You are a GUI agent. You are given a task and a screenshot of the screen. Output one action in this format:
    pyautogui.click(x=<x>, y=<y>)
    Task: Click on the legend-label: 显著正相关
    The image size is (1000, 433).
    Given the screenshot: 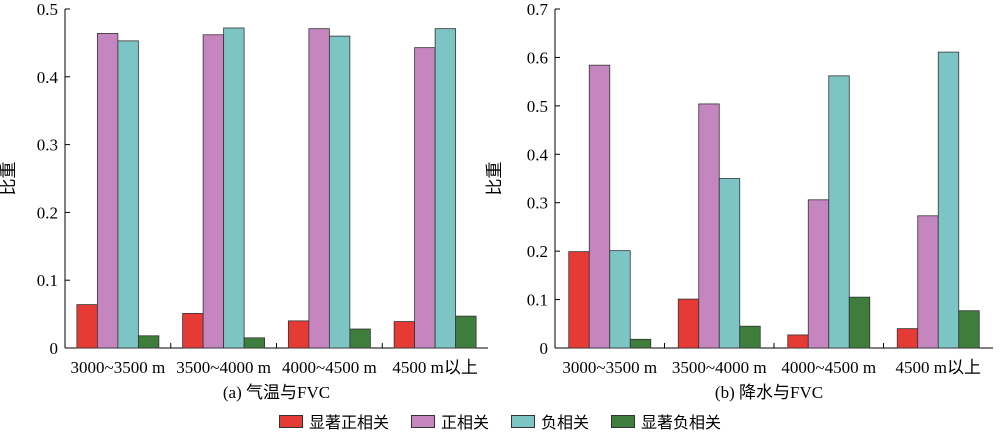 What is the action you would take?
    pyautogui.click(x=348, y=423)
    